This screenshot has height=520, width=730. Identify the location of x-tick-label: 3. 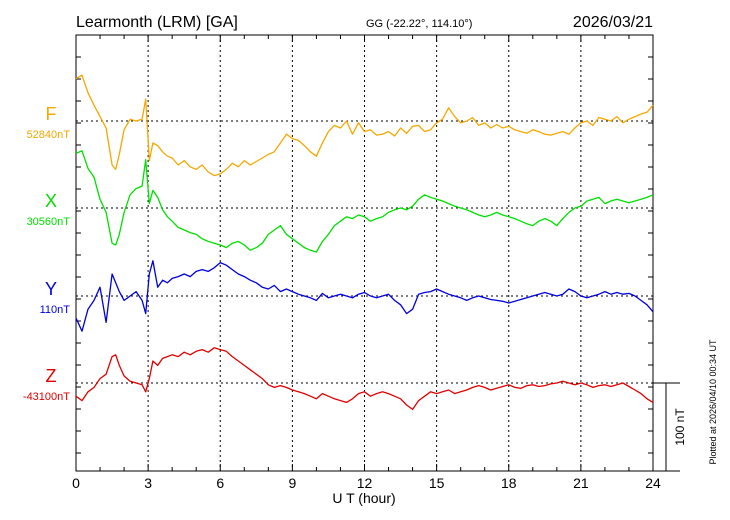
(148, 483).